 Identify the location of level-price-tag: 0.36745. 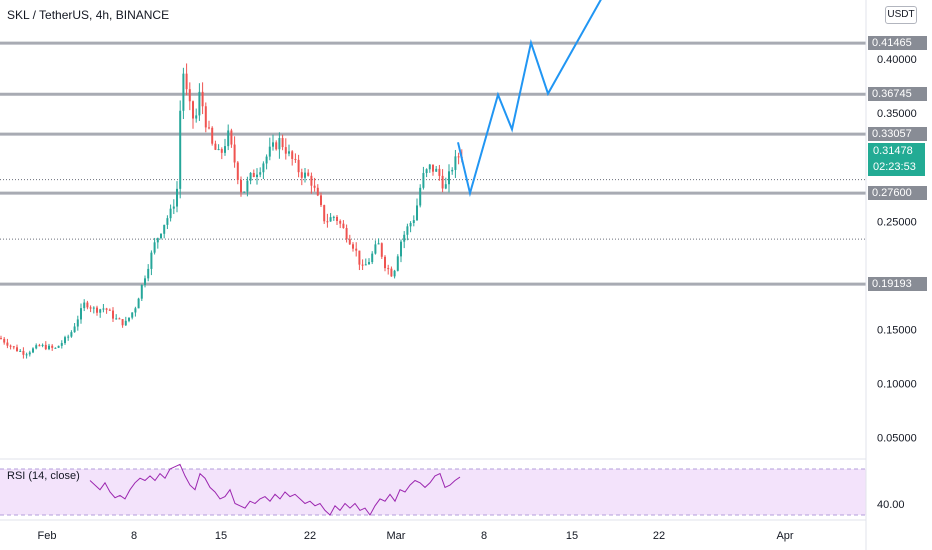
(897, 94).